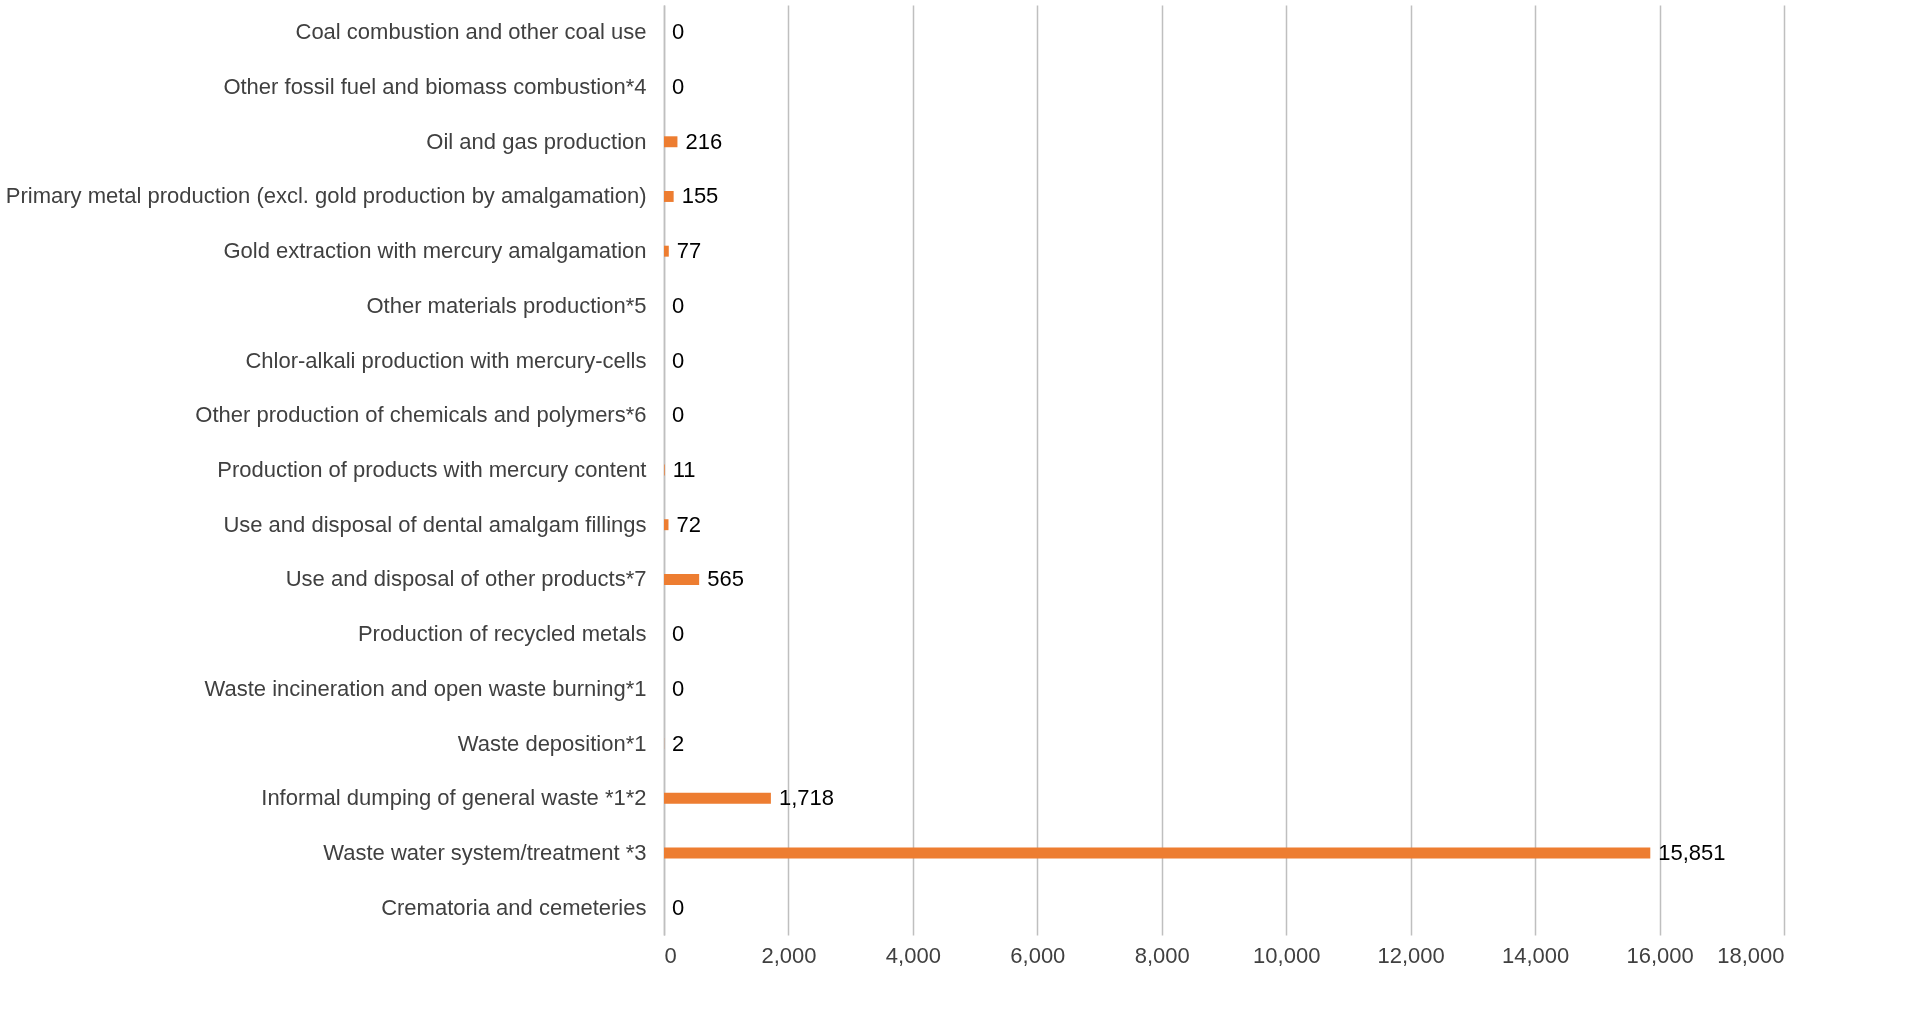 Image resolution: width=1921 pixels, height=1032 pixels. What do you see at coordinates (1038, 955) in the screenshot?
I see `x-tick-label: 6,000` at bounding box center [1038, 955].